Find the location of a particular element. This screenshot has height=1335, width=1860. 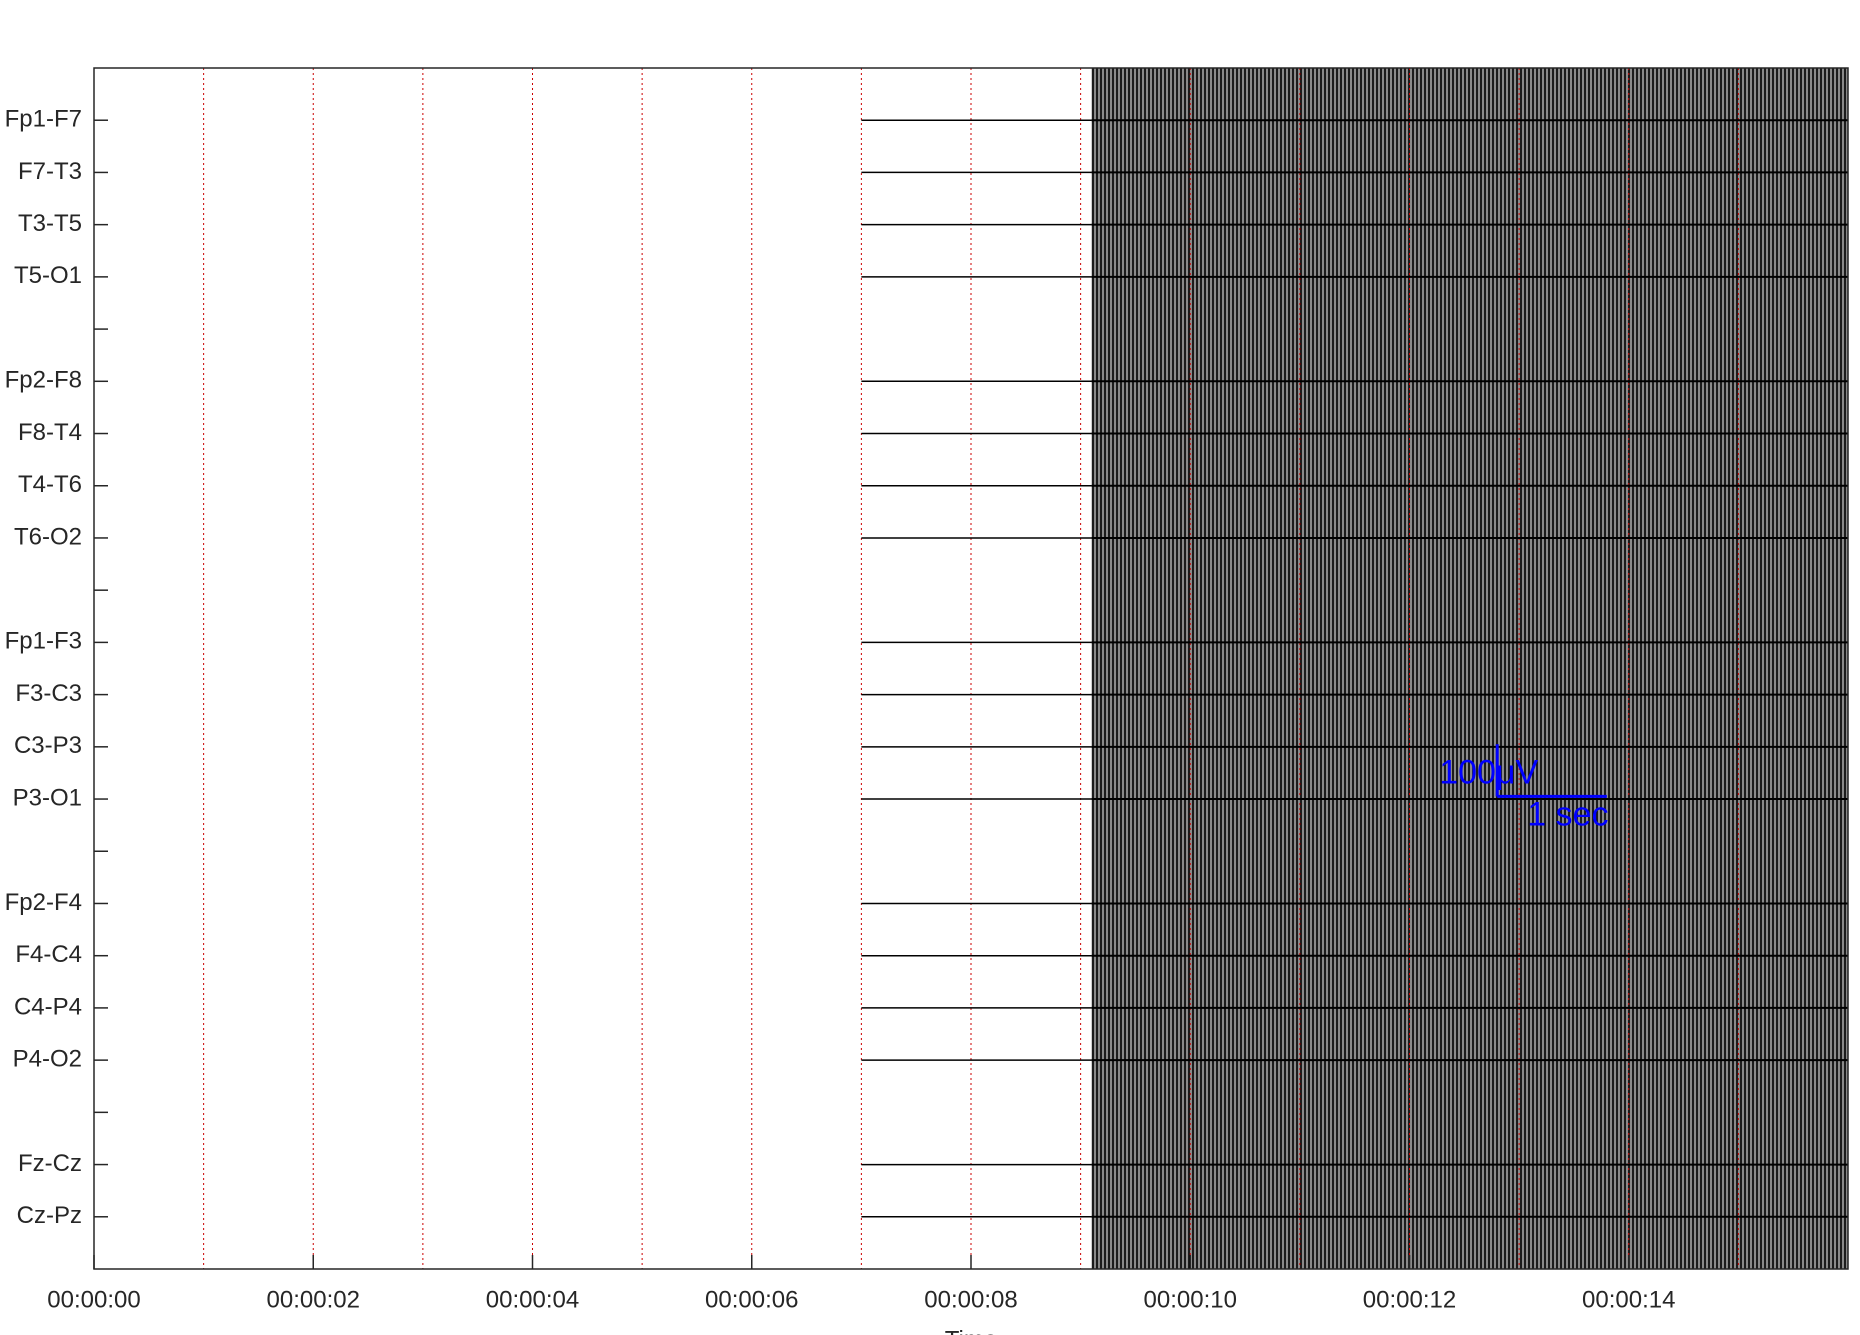

scale-bar-time-label: 1 sec is located at coordinates (1567, 814).